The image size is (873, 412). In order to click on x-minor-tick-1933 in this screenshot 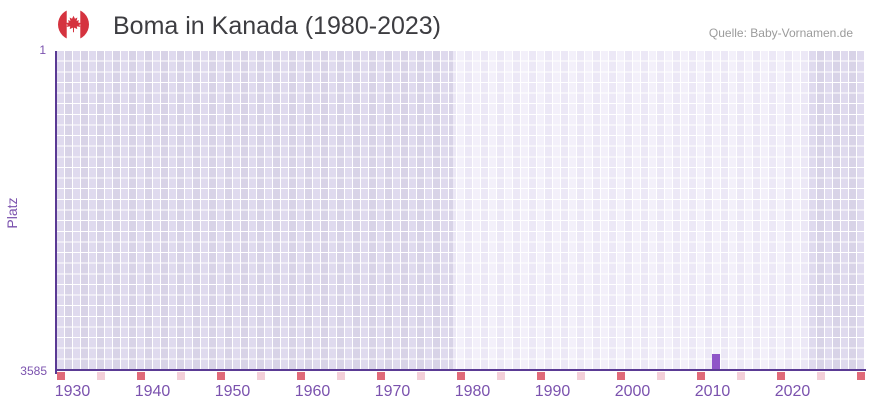, I will do `click(101, 376)`.